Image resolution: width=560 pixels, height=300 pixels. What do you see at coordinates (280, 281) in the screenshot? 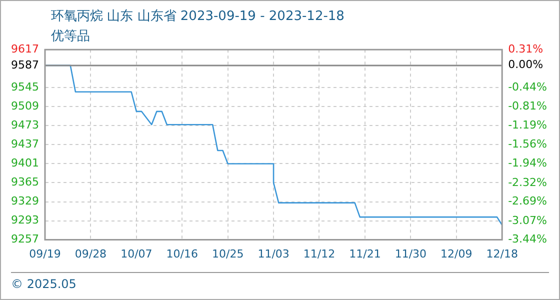
I see `text: © 2025.05` at bounding box center [280, 281].